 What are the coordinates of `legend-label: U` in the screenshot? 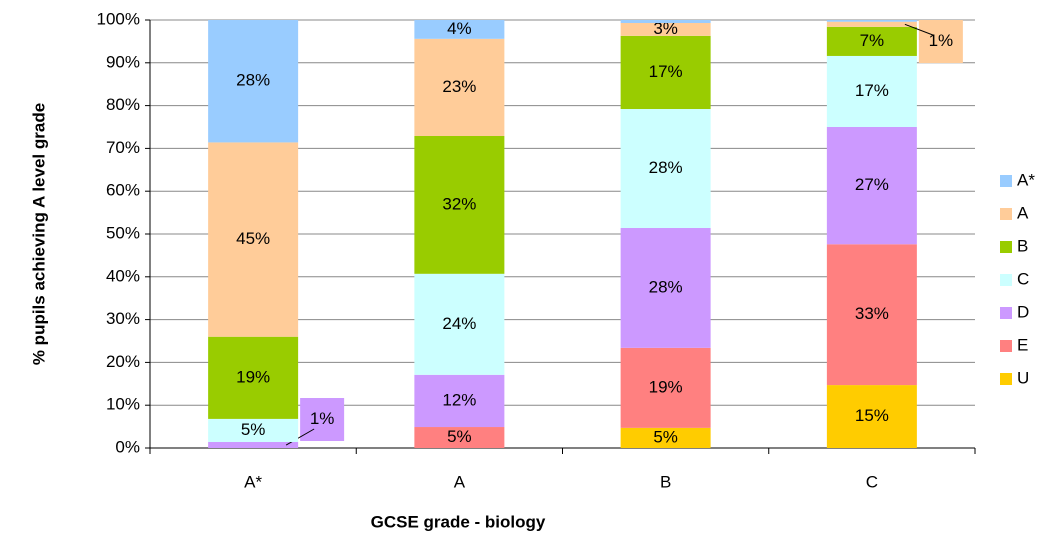 It's located at (1023, 377).